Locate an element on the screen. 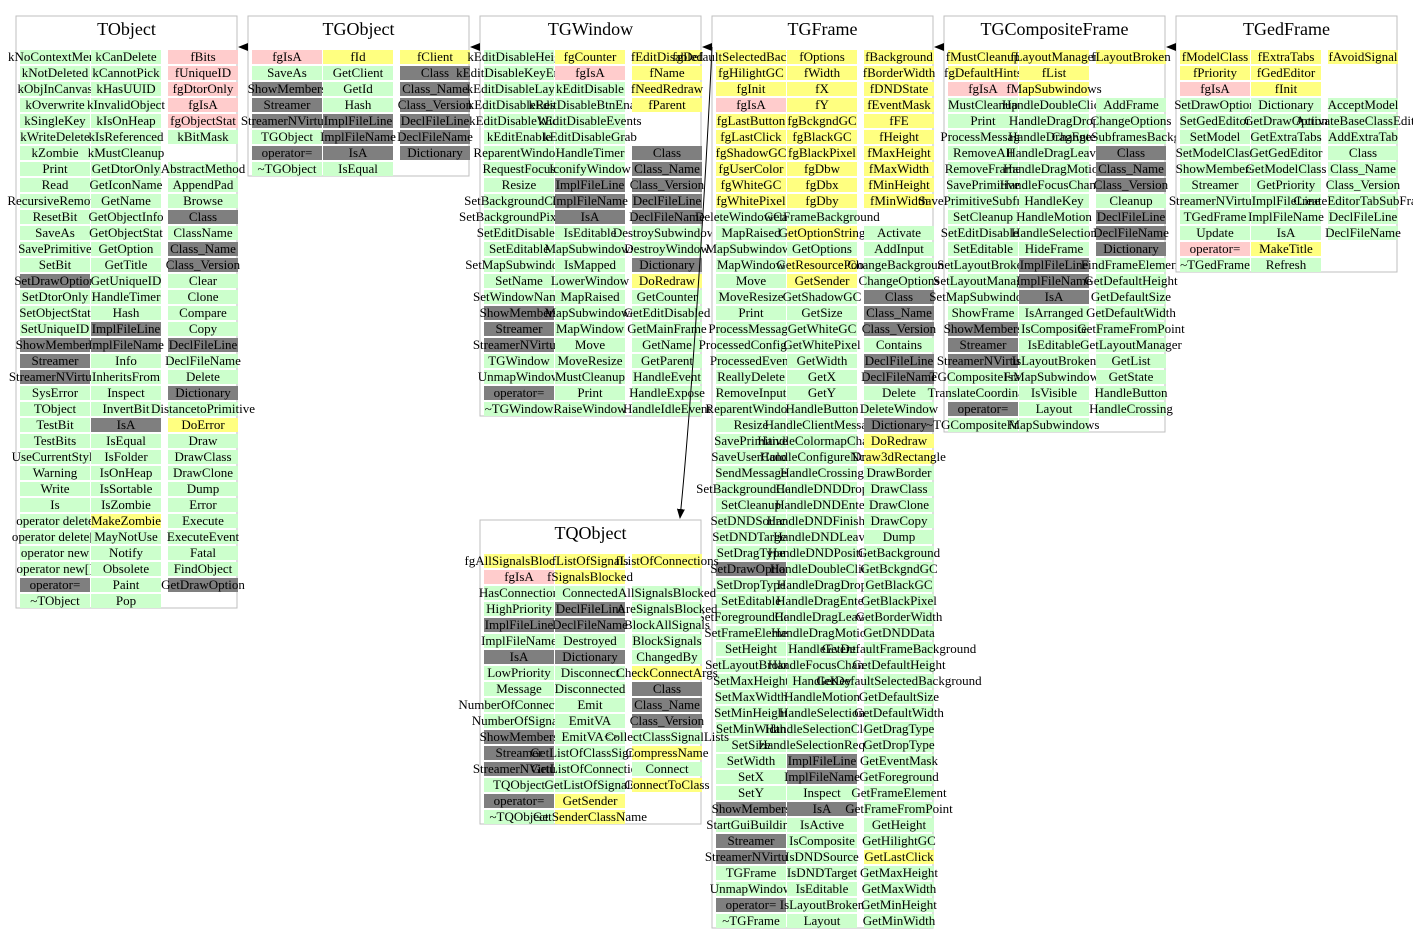 Image resolution: width=1413 pixels, height=944 pixels. member-label: HandleEvent is located at coordinates (667, 376).